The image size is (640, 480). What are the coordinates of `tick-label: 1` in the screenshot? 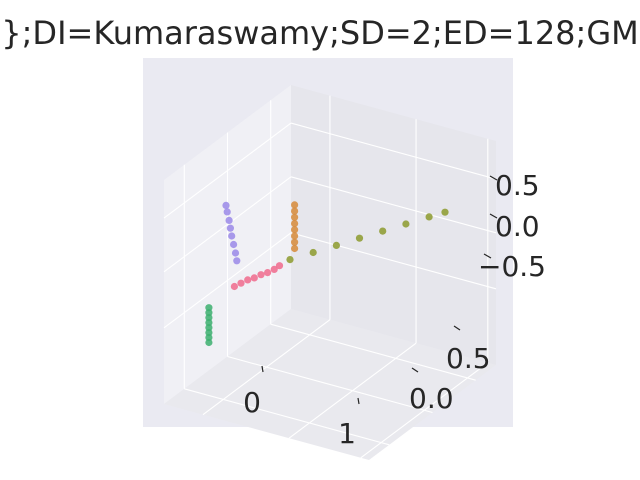 It's located at (347, 433).